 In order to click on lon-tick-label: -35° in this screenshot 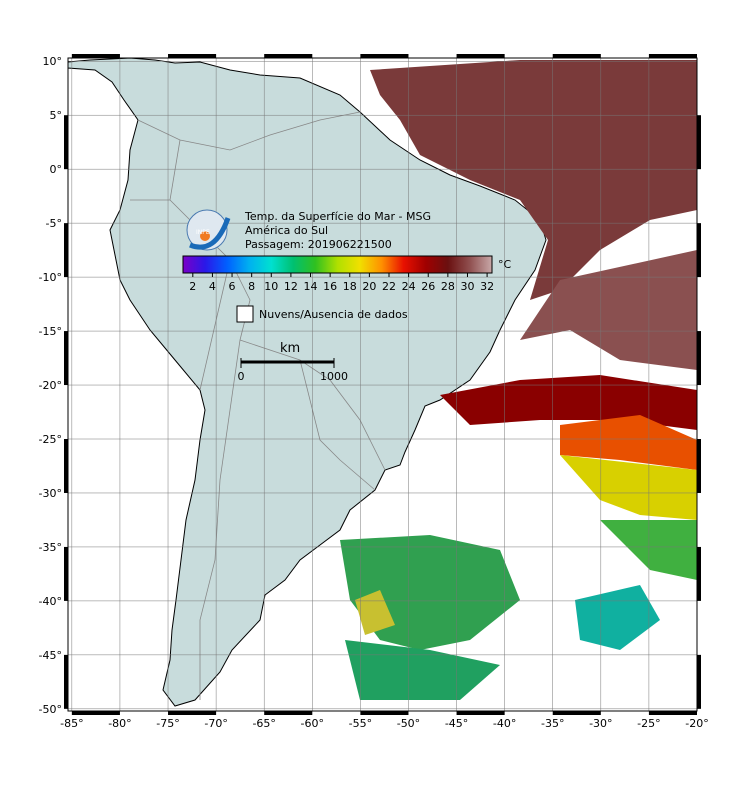, I will do `click(552, 723)`.